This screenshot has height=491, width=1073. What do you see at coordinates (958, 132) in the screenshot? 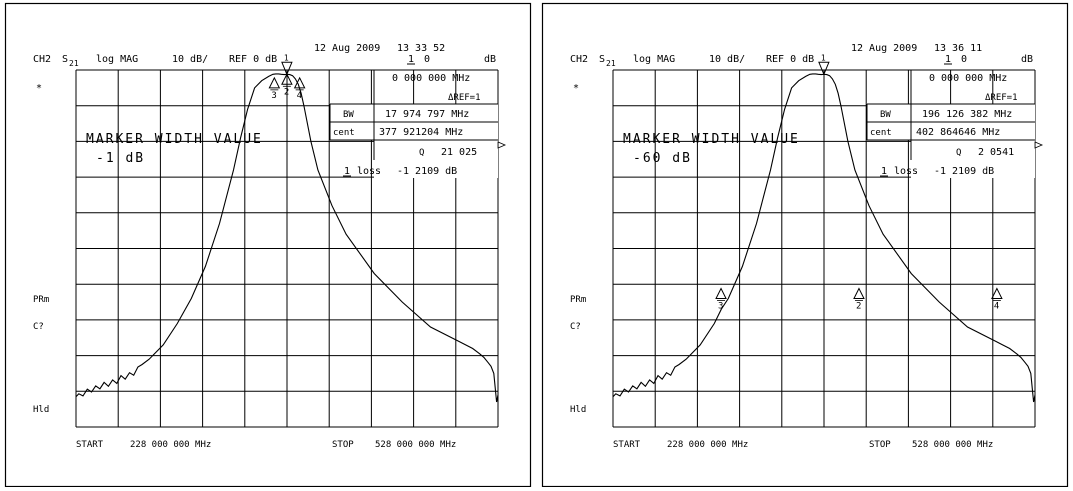
I see `cent-value: 402 864646 MHz` at bounding box center [958, 132].